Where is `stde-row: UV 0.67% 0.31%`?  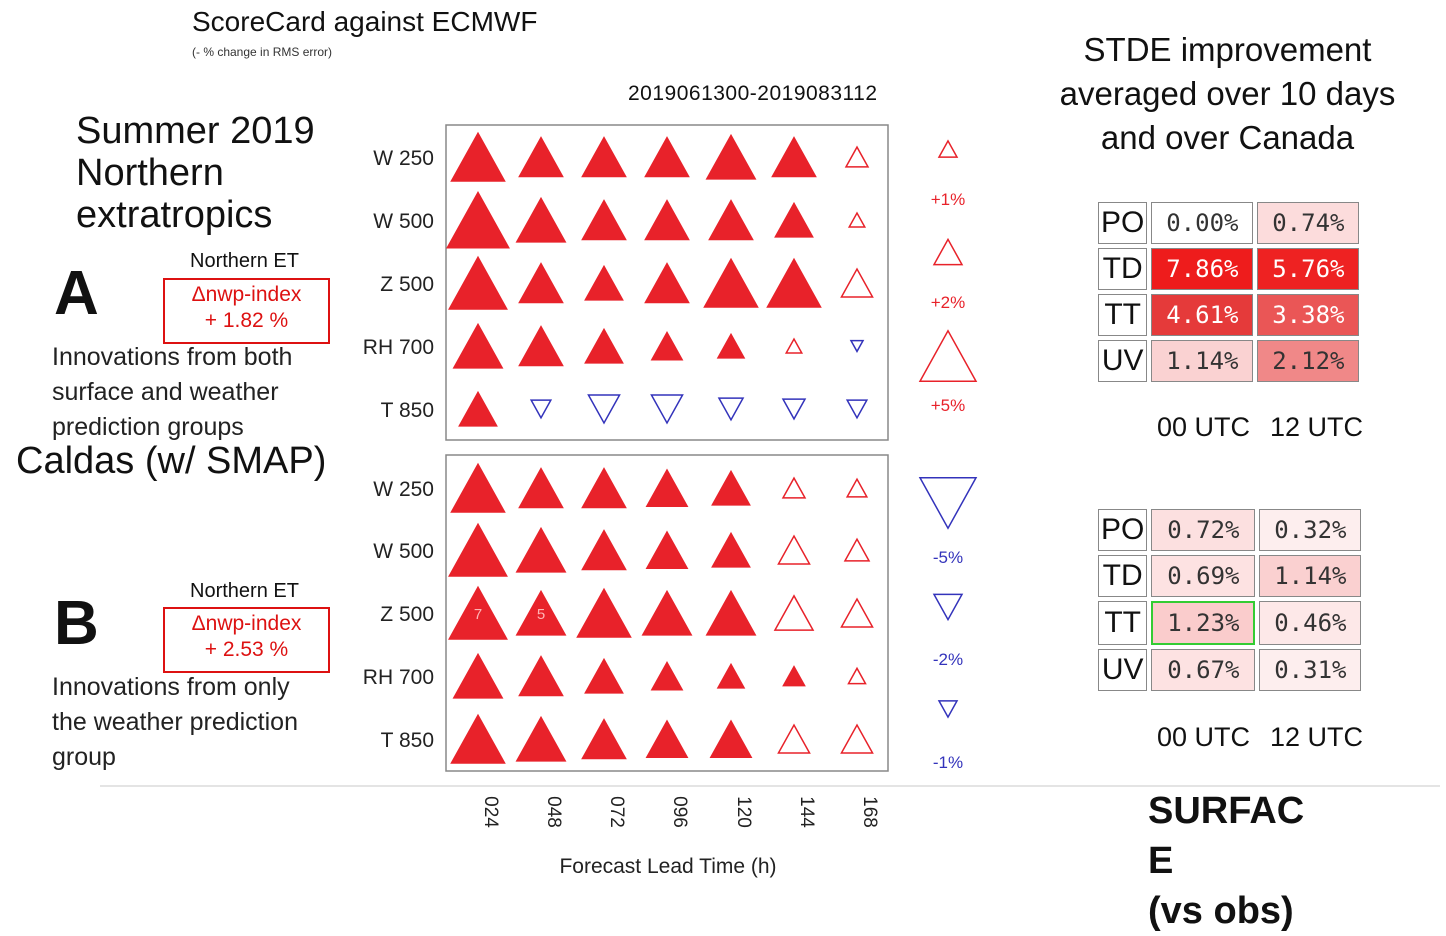 stde-row: UV 0.67% 0.31% is located at coordinates (1230, 670).